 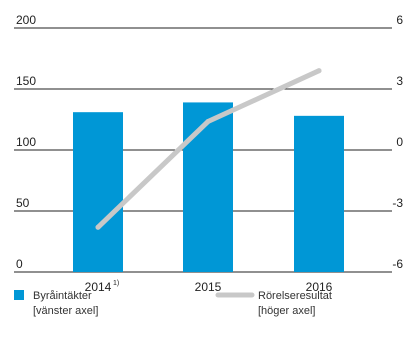 I want to click on line-point-2014, so click(x=98, y=227).